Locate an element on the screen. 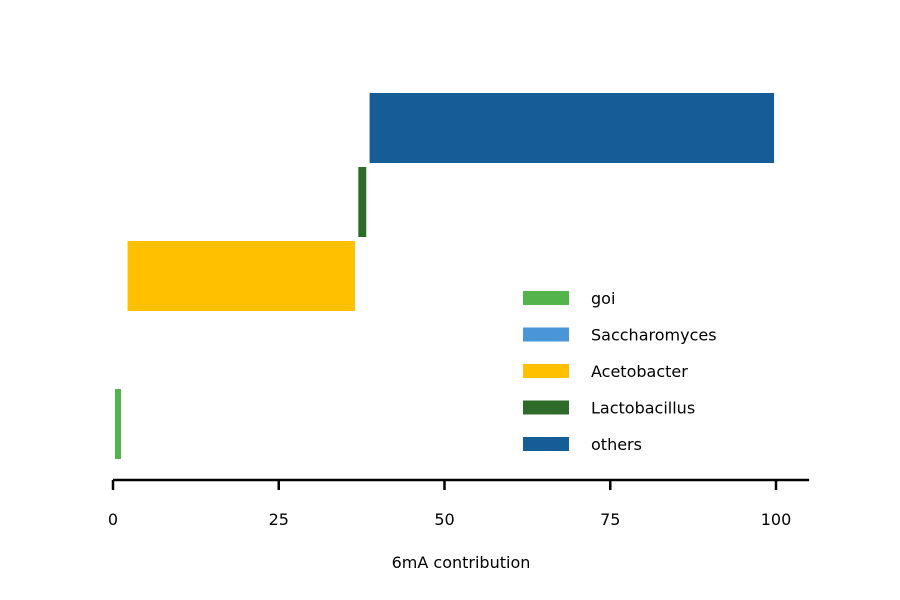  legend-label-others: others is located at coordinates (616, 444).